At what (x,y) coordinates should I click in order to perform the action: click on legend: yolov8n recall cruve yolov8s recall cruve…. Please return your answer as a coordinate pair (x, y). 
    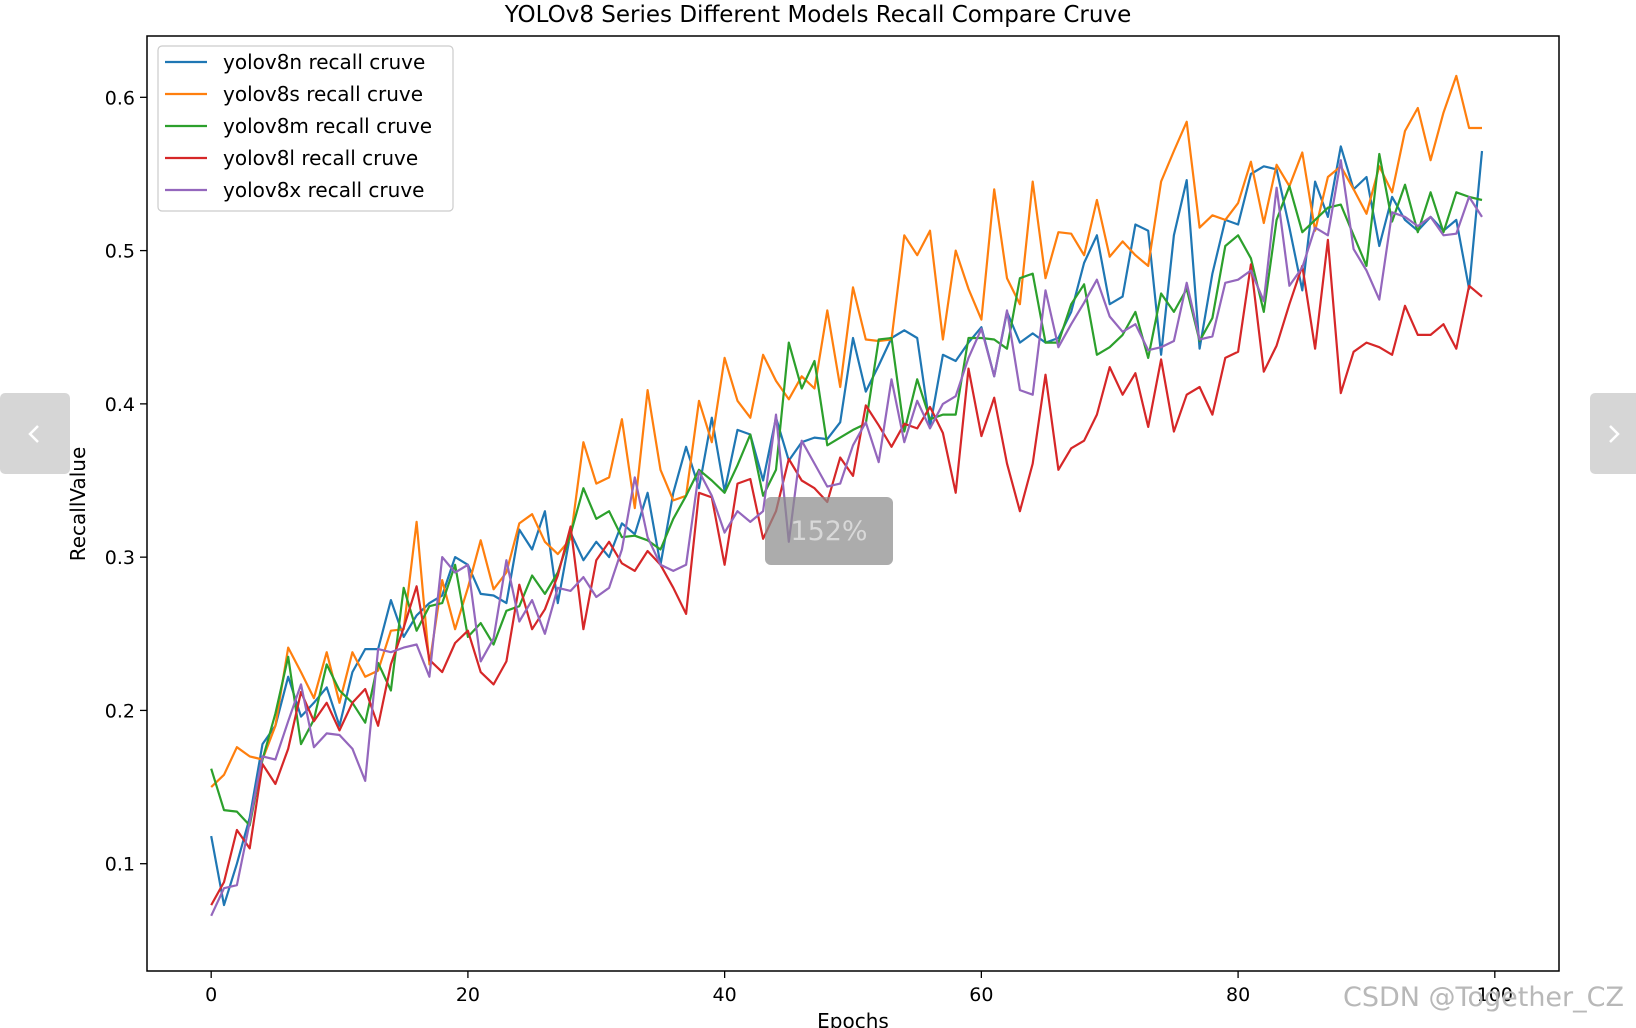
    Looking at the image, I should click on (305, 128).